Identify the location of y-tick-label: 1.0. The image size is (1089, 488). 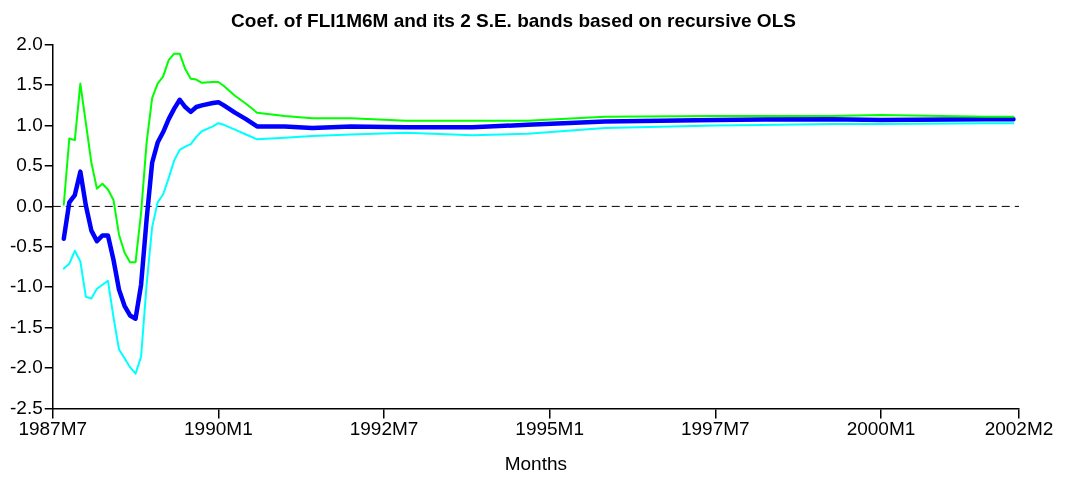
(29, 124).